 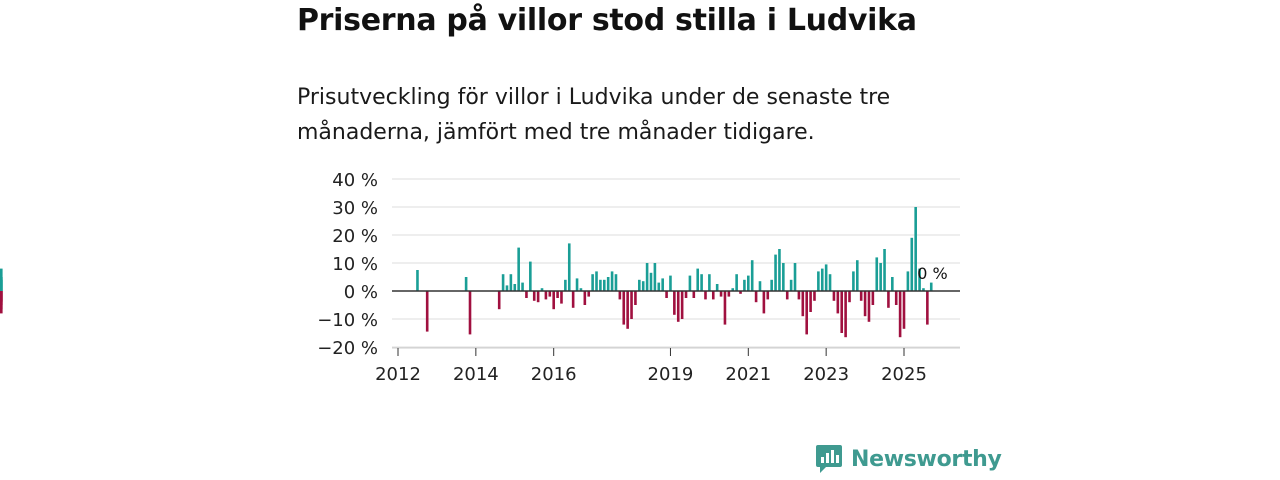 I want to click on x-tick-label: 2021, so click(x=748, y=374).